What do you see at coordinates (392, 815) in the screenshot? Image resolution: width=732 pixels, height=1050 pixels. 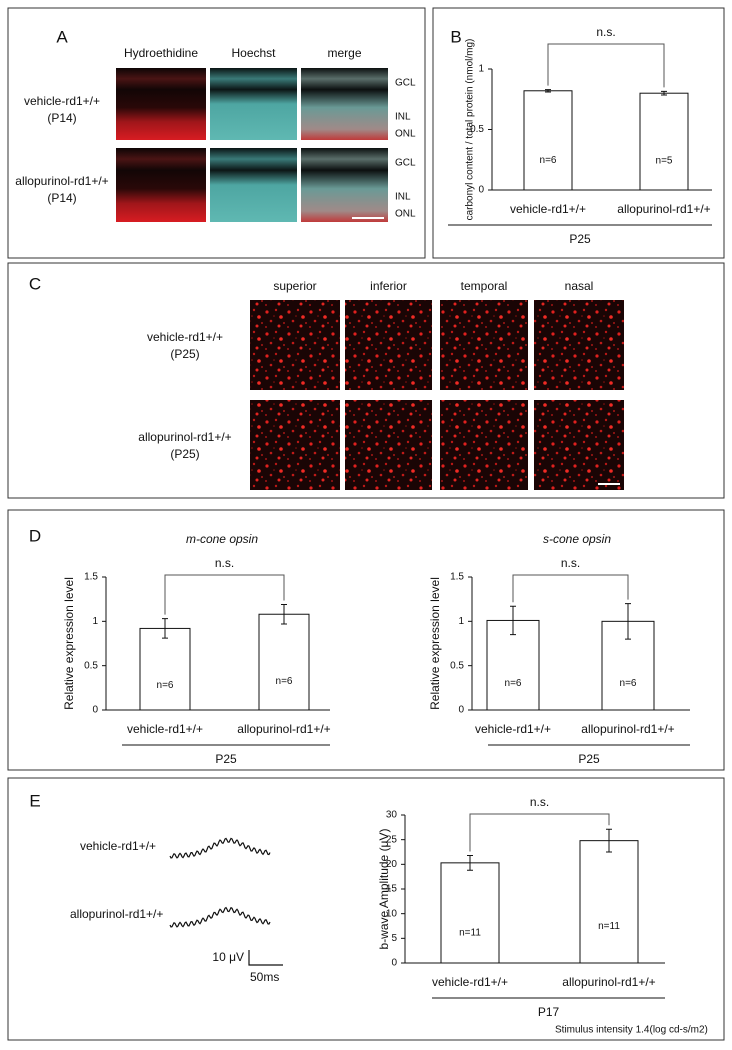 I see `y-tick-label: 30` at bounding box center [392, 815].